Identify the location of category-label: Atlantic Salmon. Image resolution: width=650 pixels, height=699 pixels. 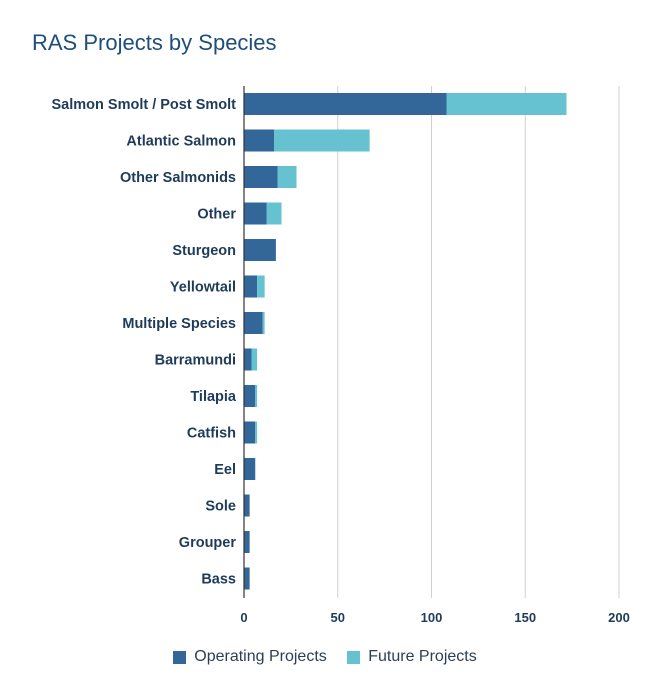
(181, 142).